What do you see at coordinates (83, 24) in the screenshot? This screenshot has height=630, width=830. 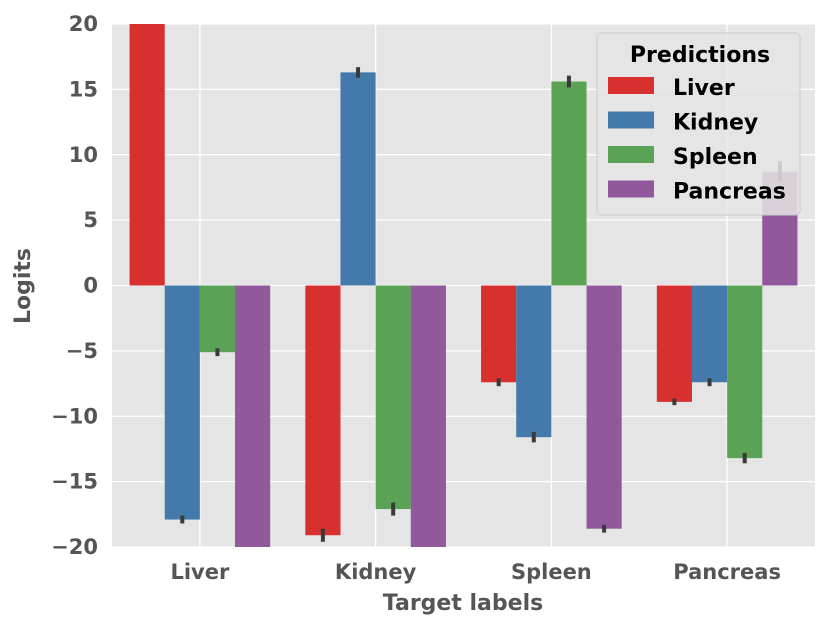 I see `y-tick-label: 20` at bounding box center [83, 24].